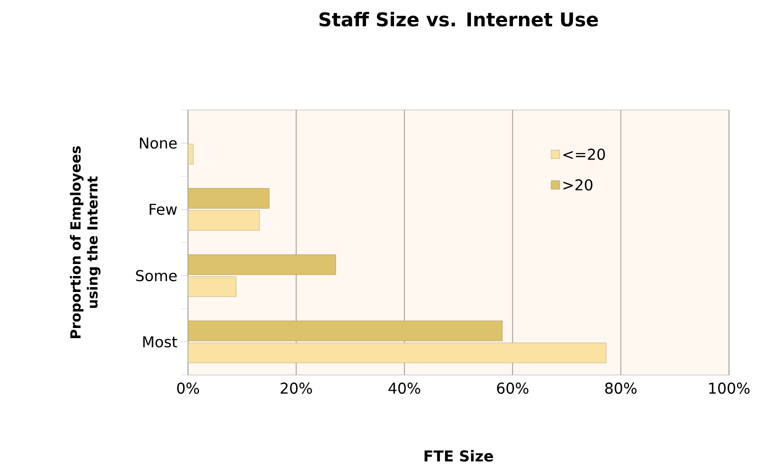 The image size is (764, 468). What do you see at coordinates (729, 388) in the screenshot?
I see `x-tick-label: 100%` at bounding box center [729, 388].